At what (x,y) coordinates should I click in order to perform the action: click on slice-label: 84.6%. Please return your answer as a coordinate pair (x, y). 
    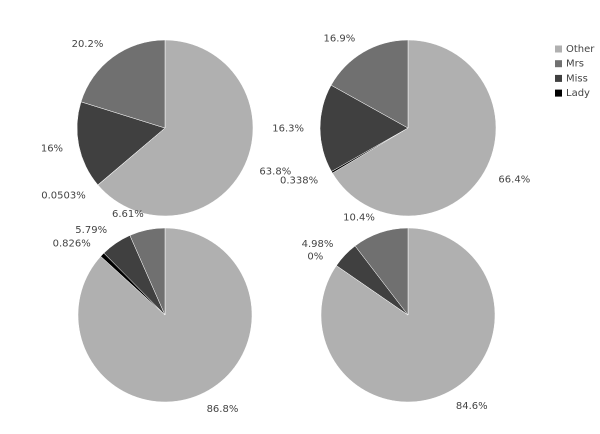
    Looking at the image, I should click on (472, 406).